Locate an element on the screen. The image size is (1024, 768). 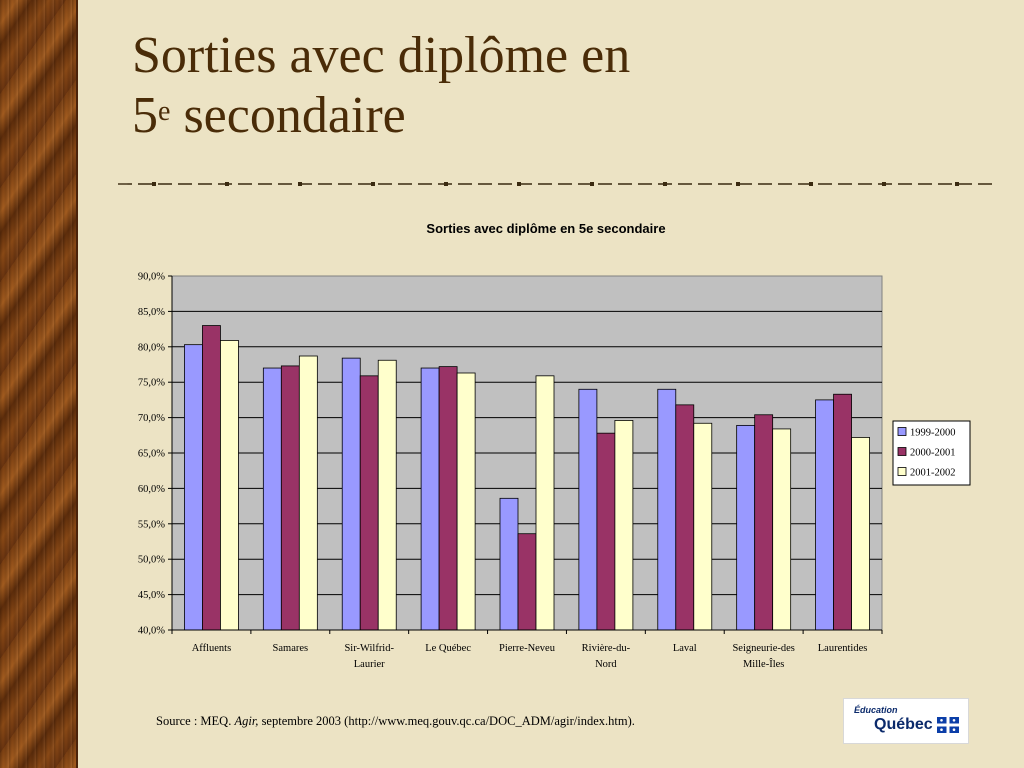
bar-2000-2001-le-québec is located at coordinates (448, 498).